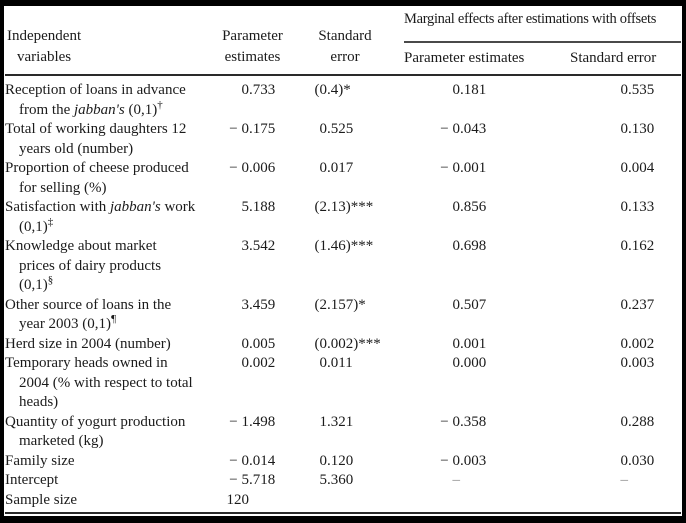  What do you see at coordinates (580, 501) in the screenshot?
I see `cell-marginal-standard-error` at bounding box center [580, 501].